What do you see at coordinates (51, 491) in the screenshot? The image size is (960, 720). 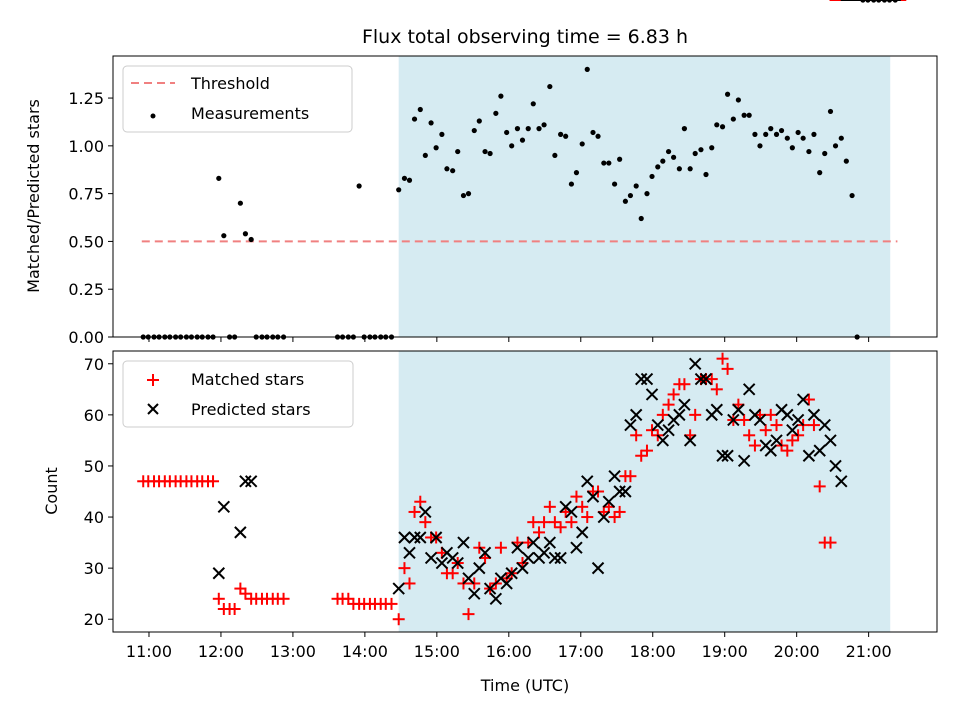 I see `bottom-y-axis-label: Count` at bounding box center [51, 491].